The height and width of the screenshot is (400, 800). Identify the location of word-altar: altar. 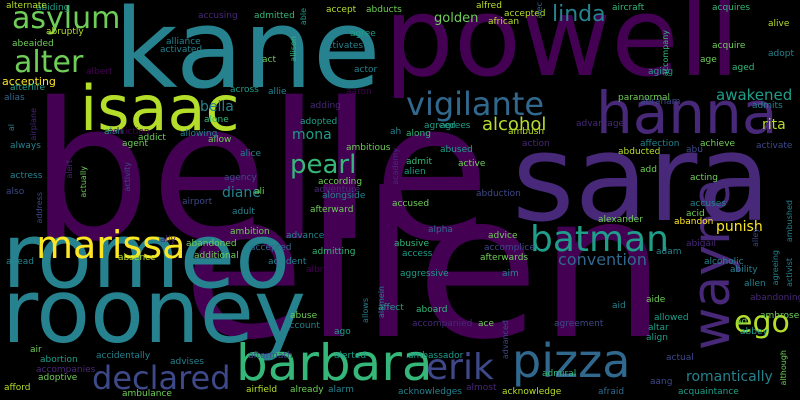
(658, 328).